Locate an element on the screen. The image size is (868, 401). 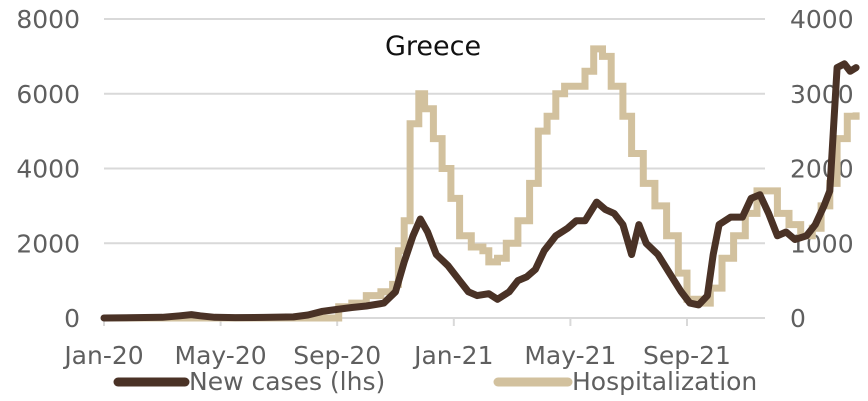
x-tick-label: Sep-21 is located at coordinates (687, 355).